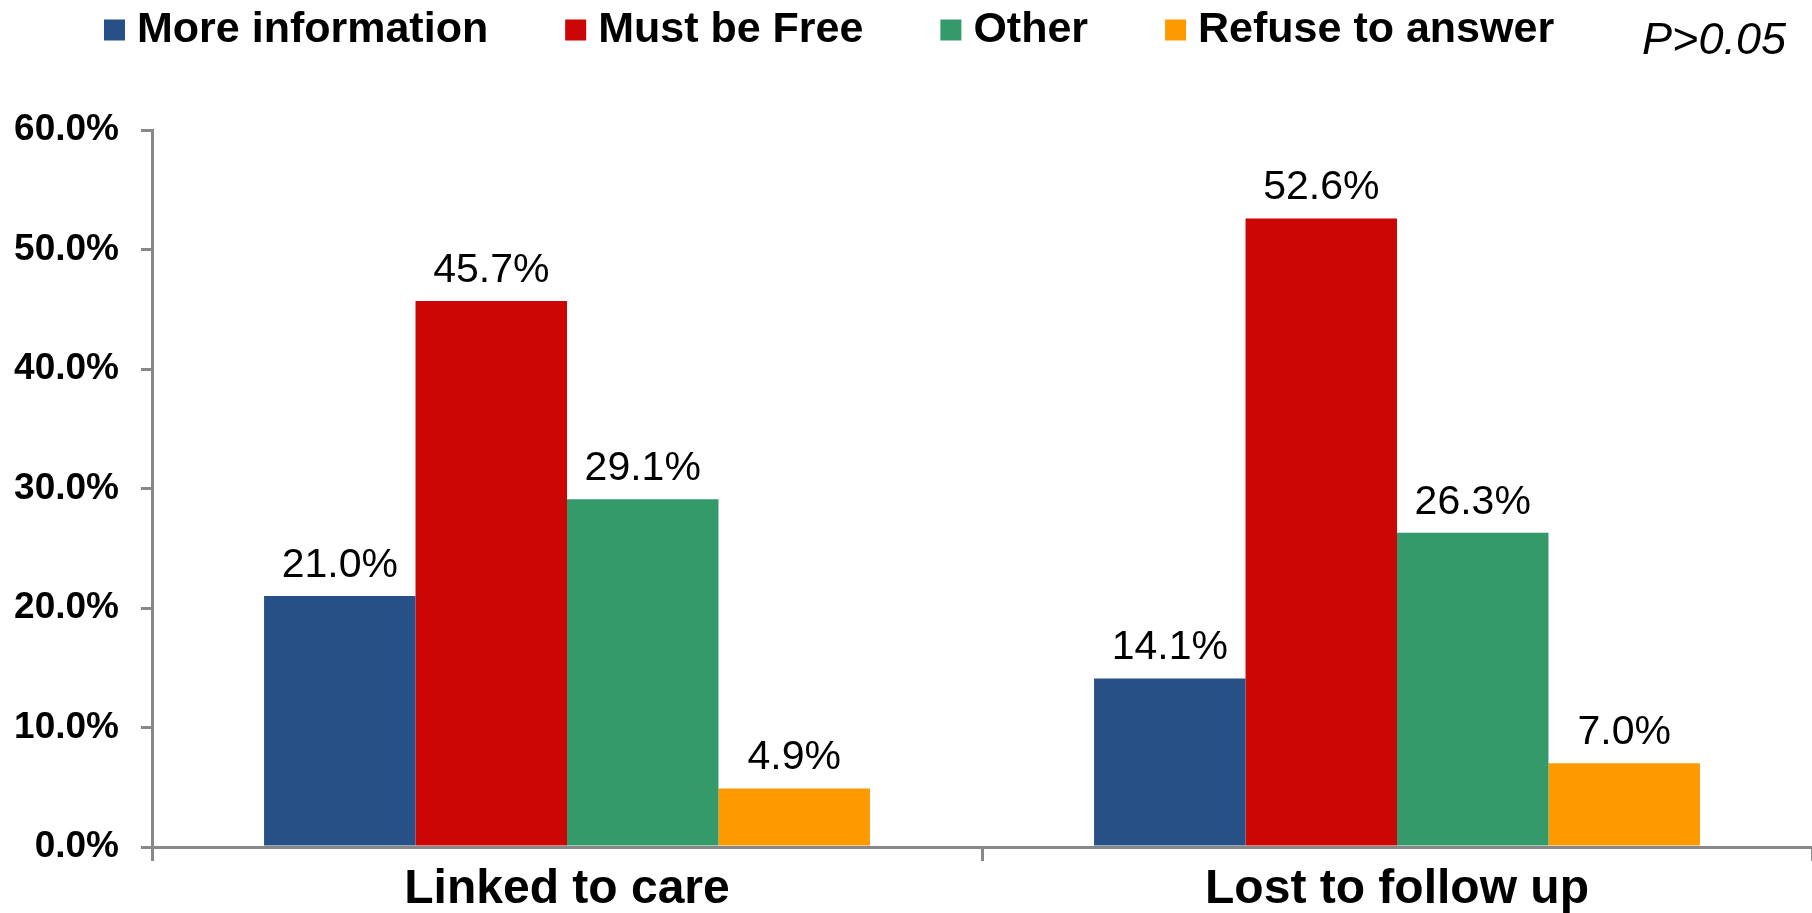 This screenshot has height=913, width=1812. I want to click on y-tick-label: 0.0%, so click(76, 845).